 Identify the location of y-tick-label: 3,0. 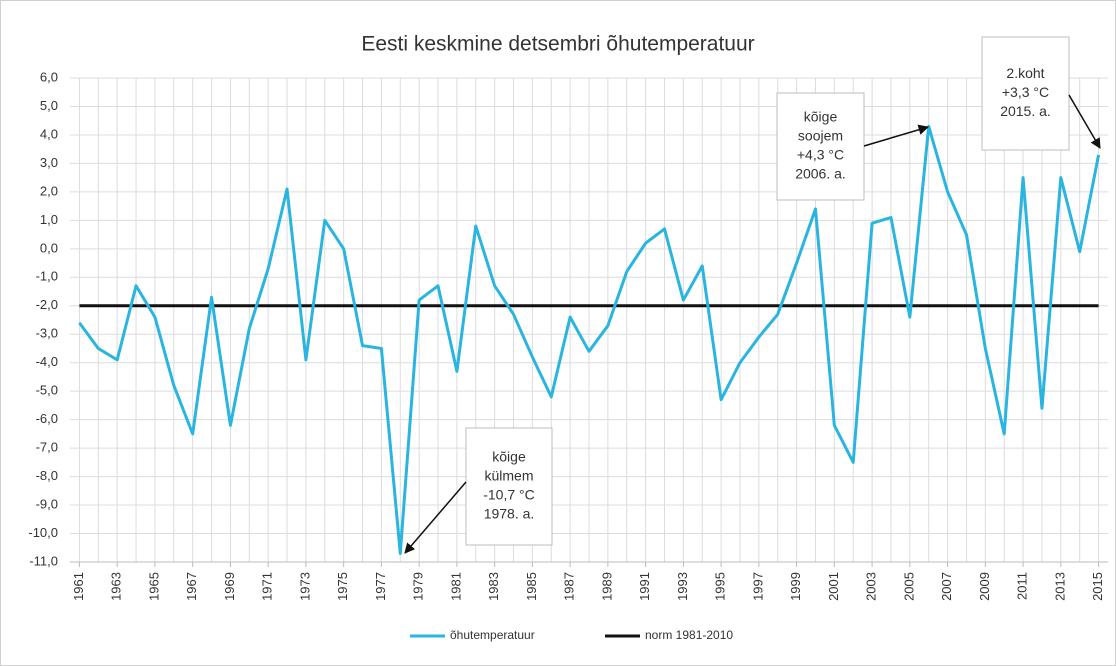
(49, 162).